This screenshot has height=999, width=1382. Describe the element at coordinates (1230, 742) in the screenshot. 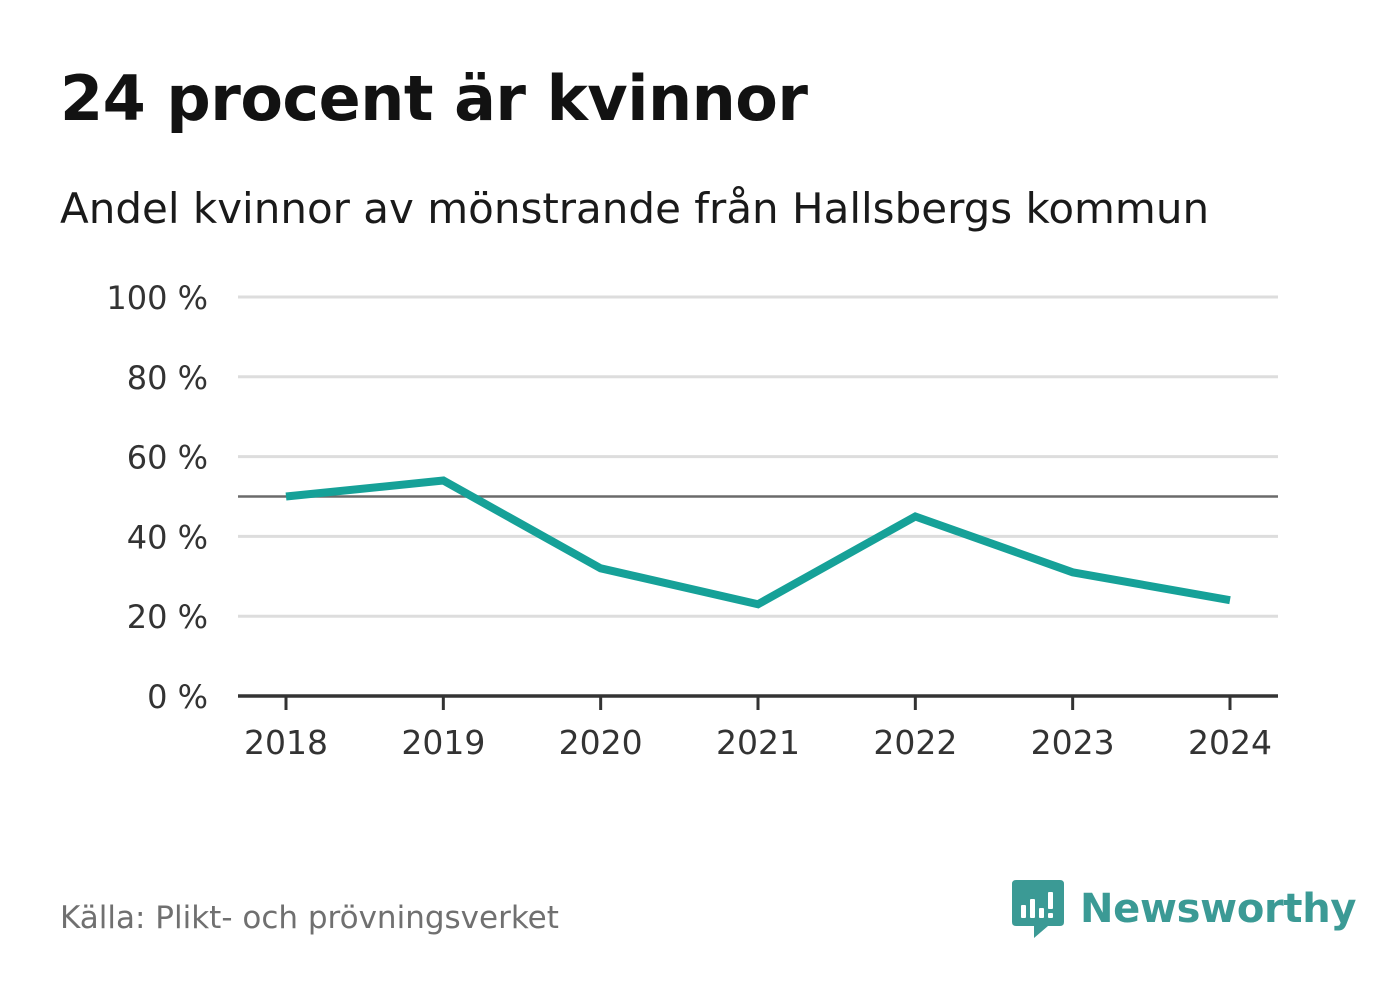

I see `x-tick-label-2024: 2024` at that location.